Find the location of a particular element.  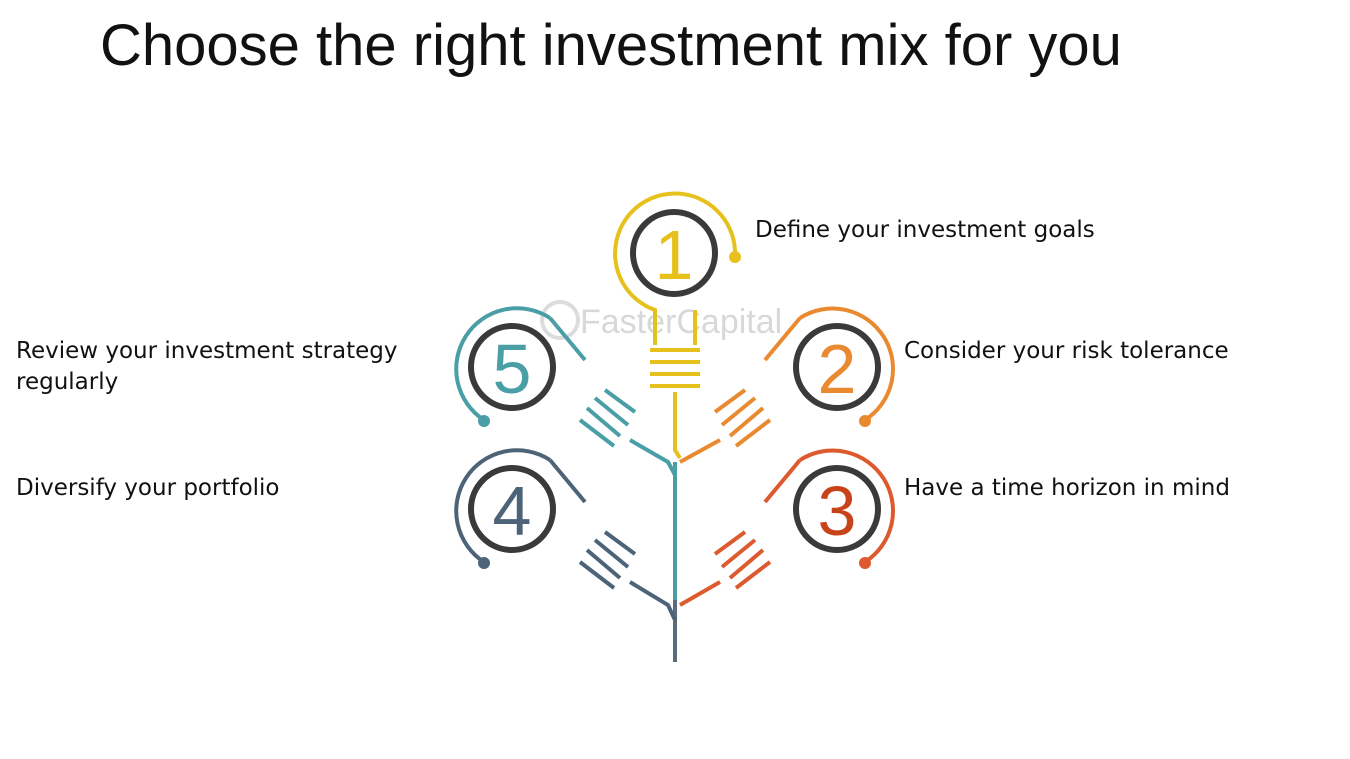

step-label-3: Have a time horizon in mind is located at coordinates (1067, 488).